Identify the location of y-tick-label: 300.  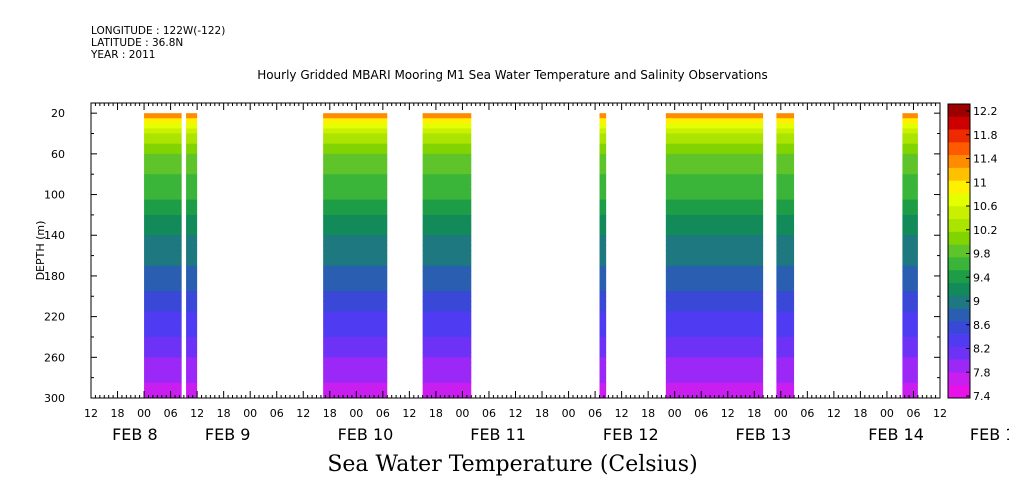
(54, 398).